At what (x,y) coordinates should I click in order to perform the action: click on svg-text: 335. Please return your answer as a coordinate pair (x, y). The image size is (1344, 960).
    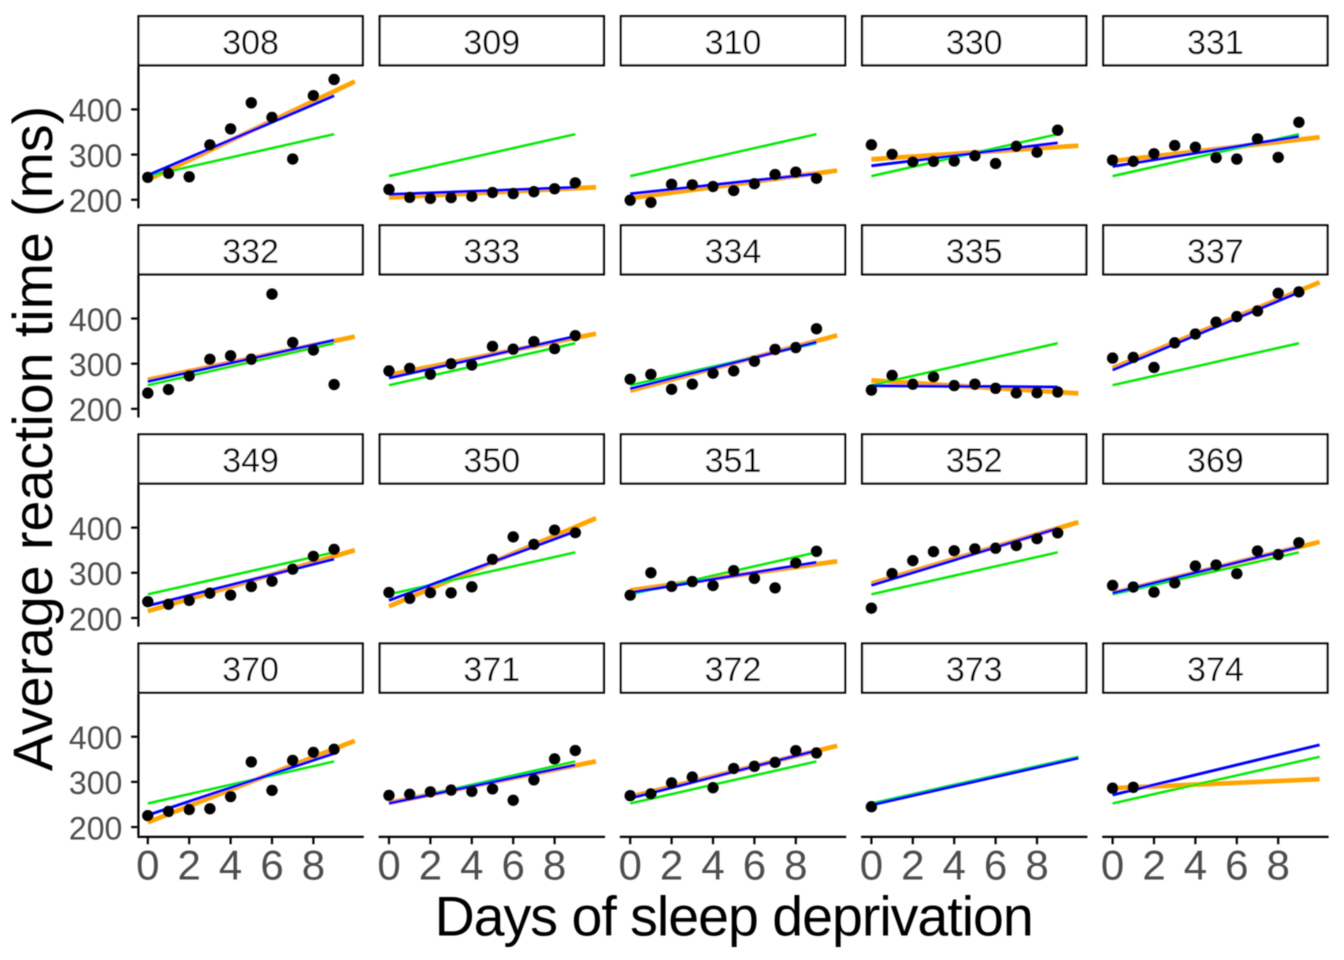
    Looking at the image, I should click on (974, 252).